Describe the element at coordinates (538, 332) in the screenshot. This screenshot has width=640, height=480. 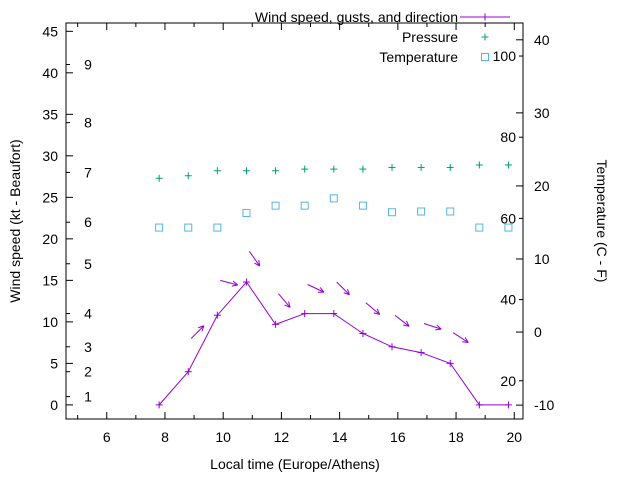
I see `celsius-tick-label: 0` at that location.